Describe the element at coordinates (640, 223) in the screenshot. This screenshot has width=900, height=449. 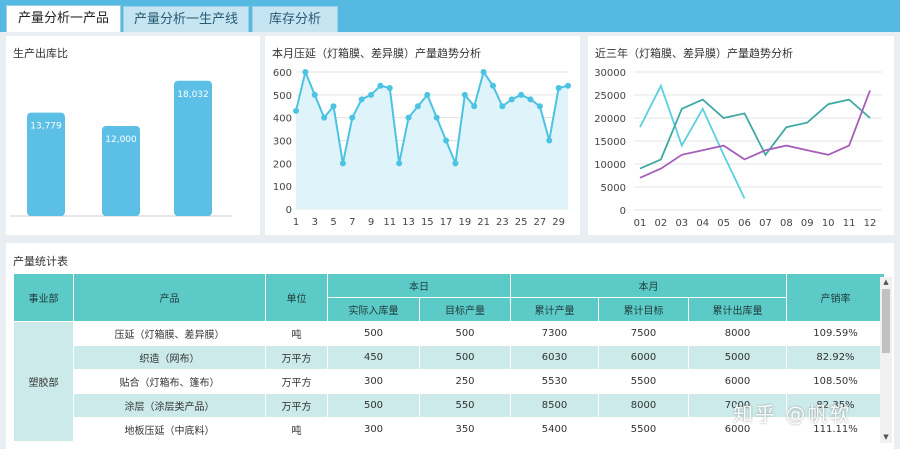
I see `x-tick-label: 01` at that location.